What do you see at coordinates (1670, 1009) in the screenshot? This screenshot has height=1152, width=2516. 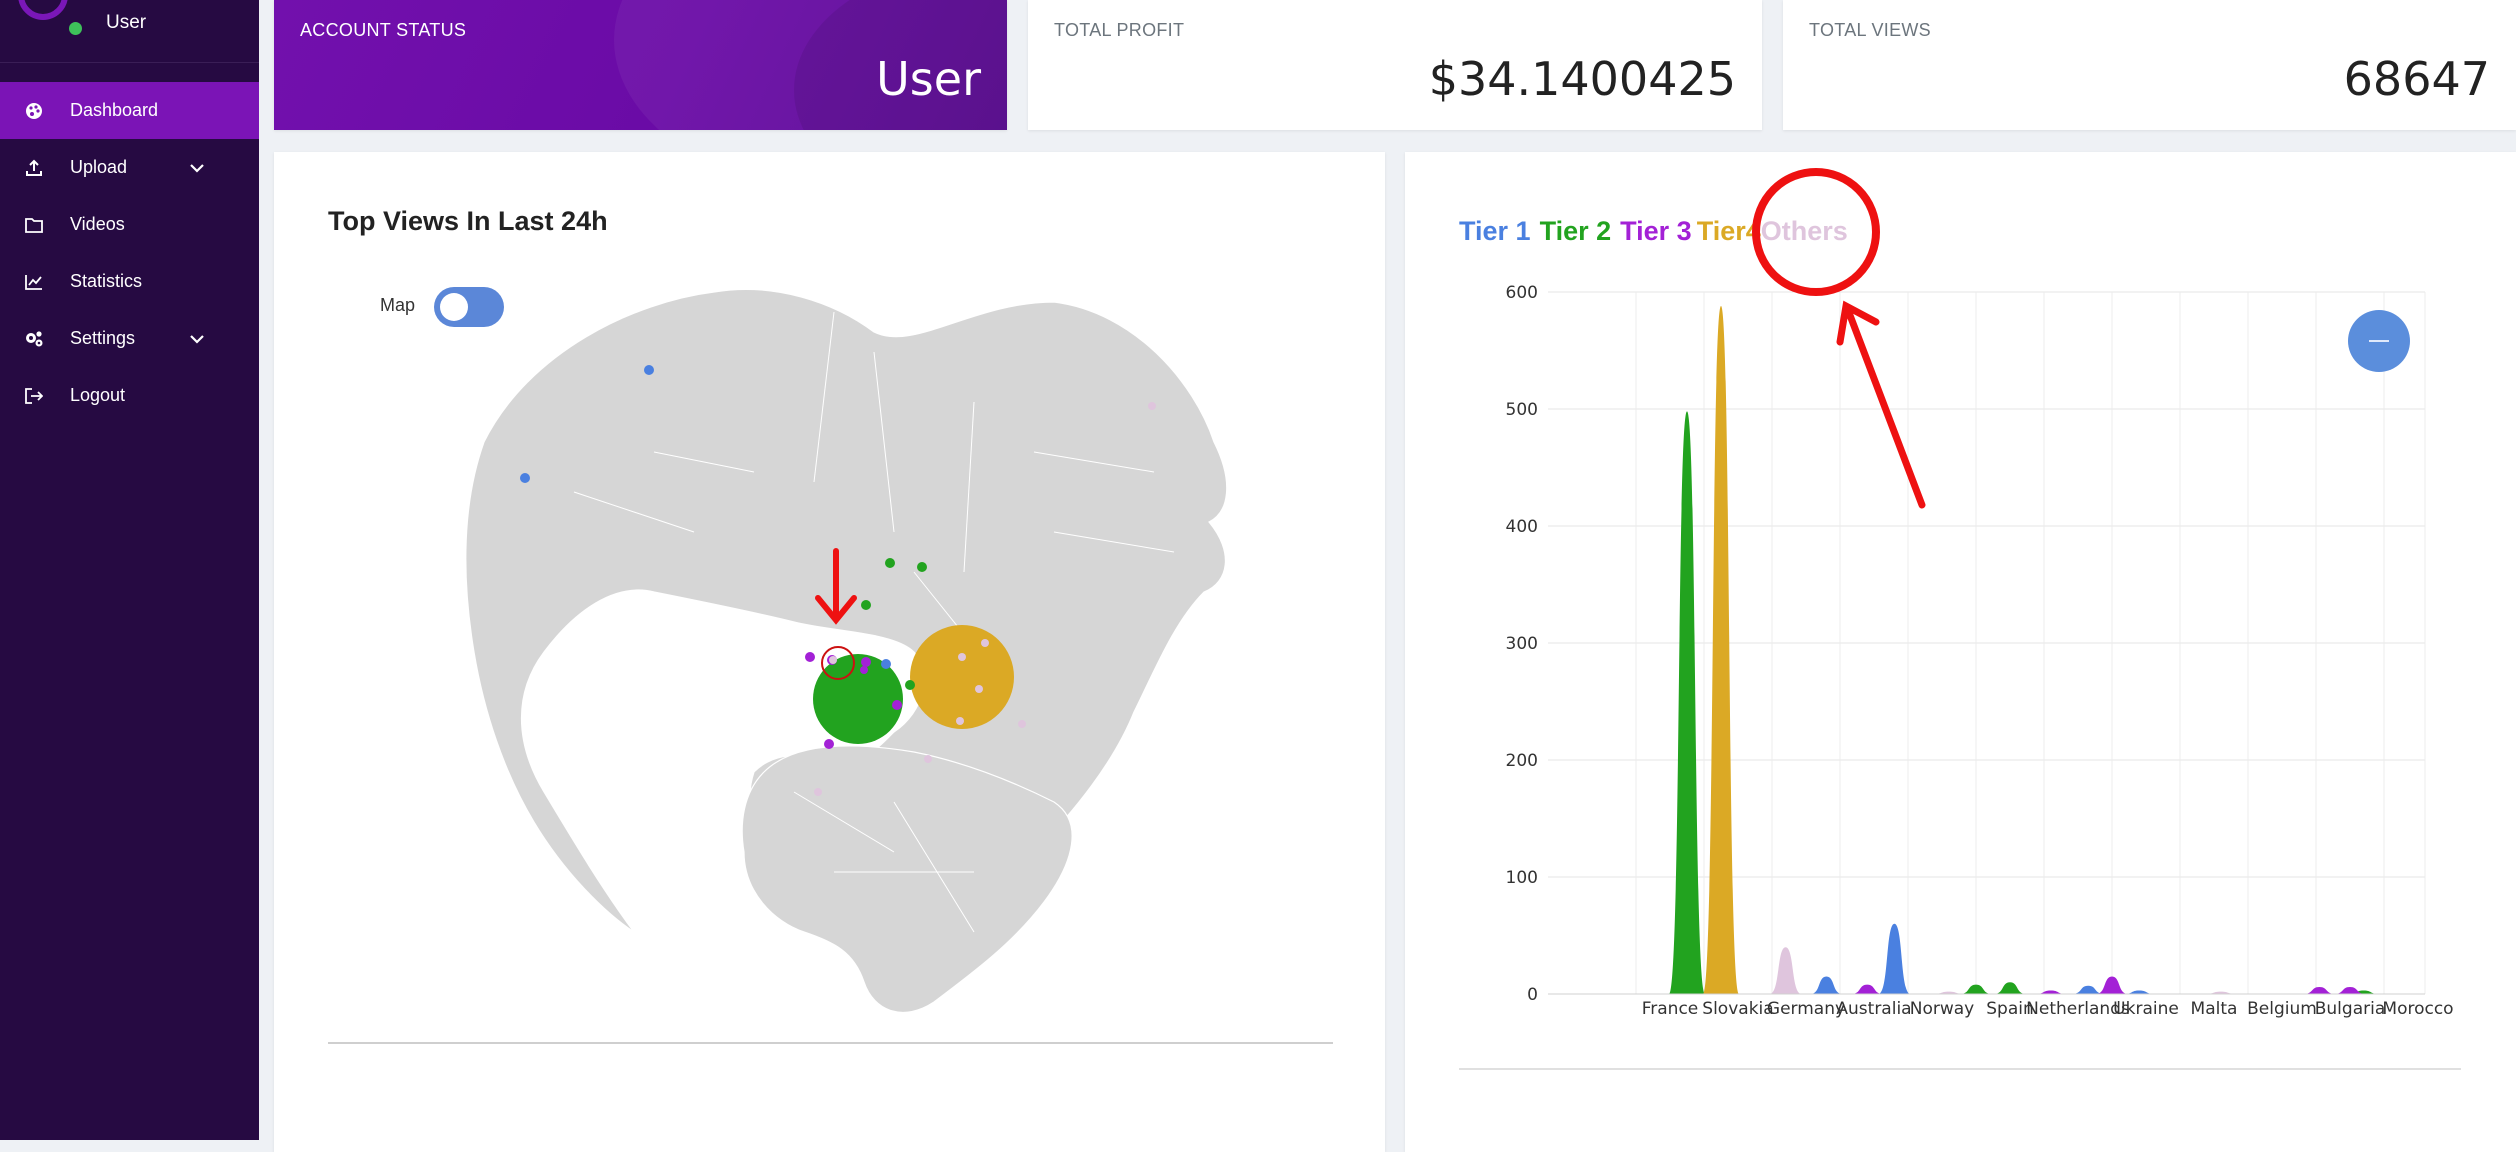 I see `x-tick-label: France` at bounding box center [1670, 1009].